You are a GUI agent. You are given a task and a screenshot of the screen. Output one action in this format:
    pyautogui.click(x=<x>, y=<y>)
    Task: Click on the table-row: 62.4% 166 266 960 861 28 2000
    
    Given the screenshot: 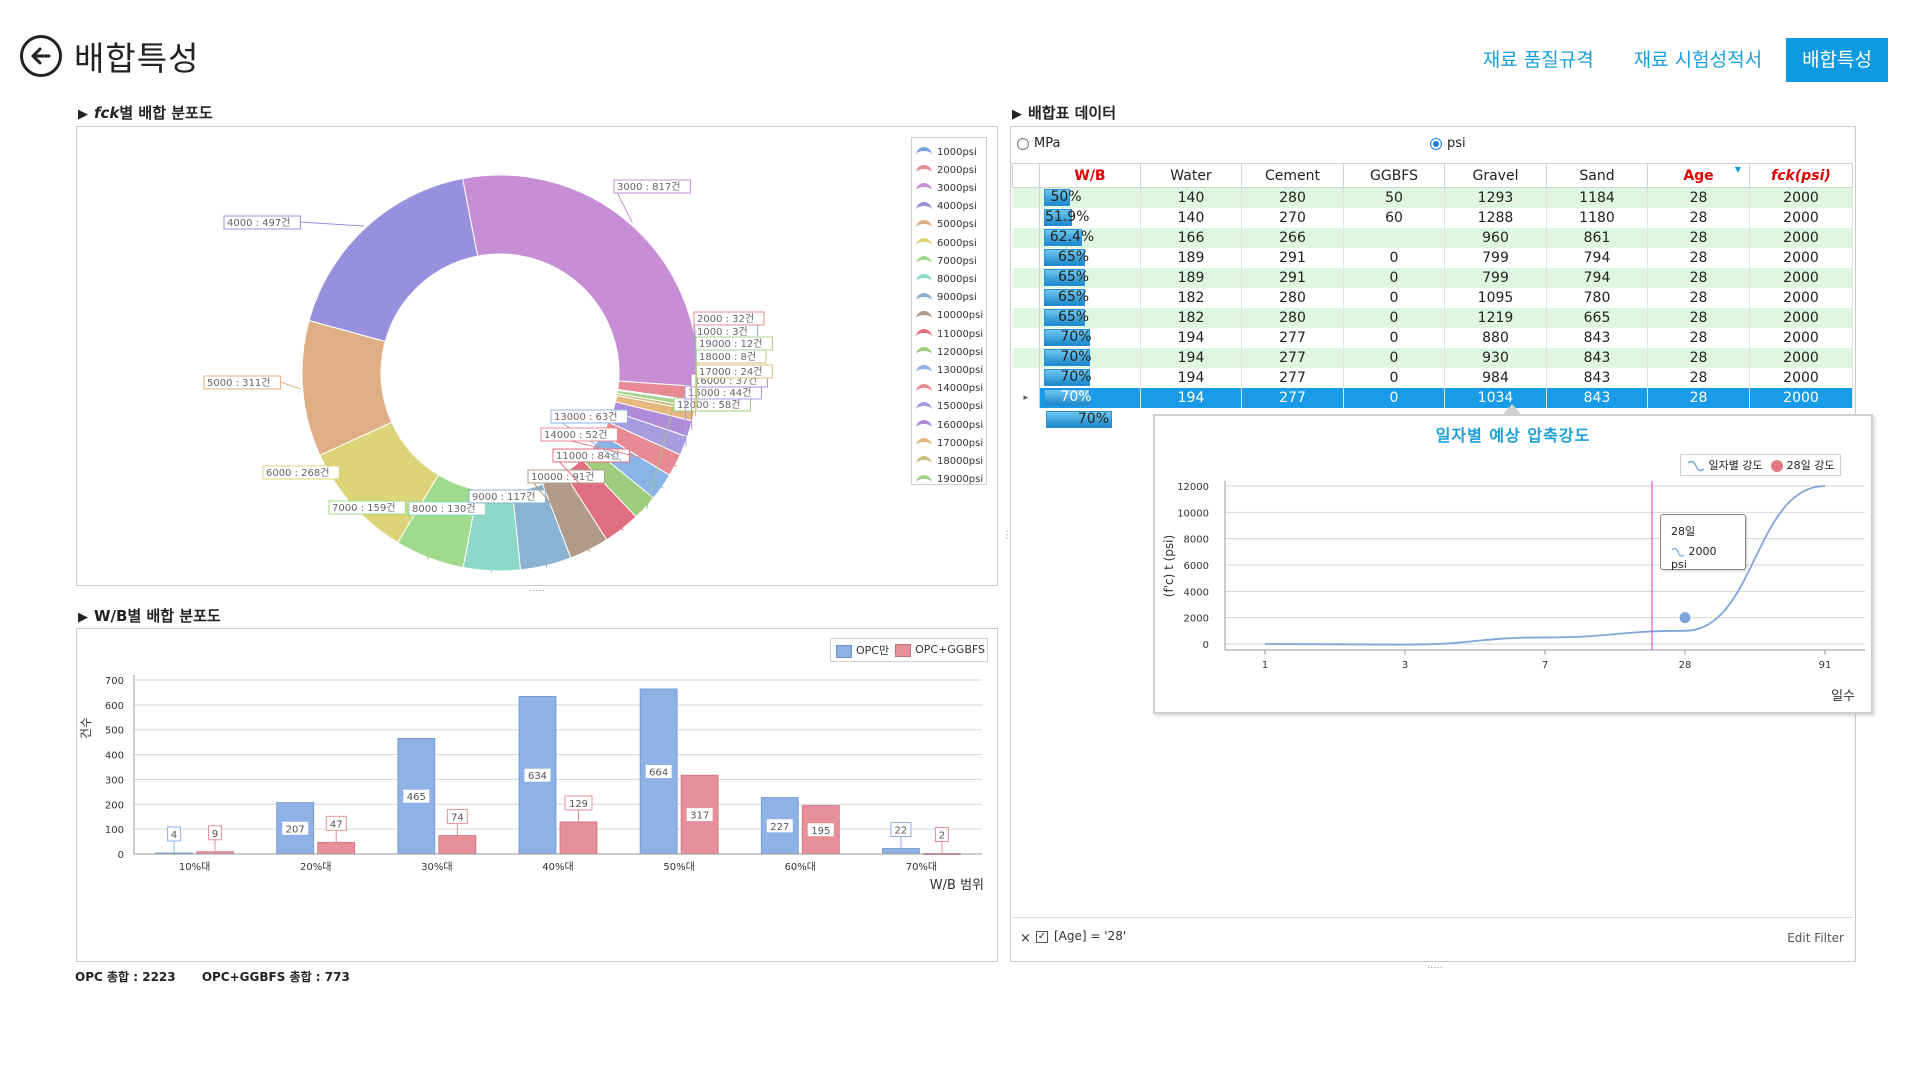 What is the action you would take?
    pyautogui.click(x=1432, y=237)
    